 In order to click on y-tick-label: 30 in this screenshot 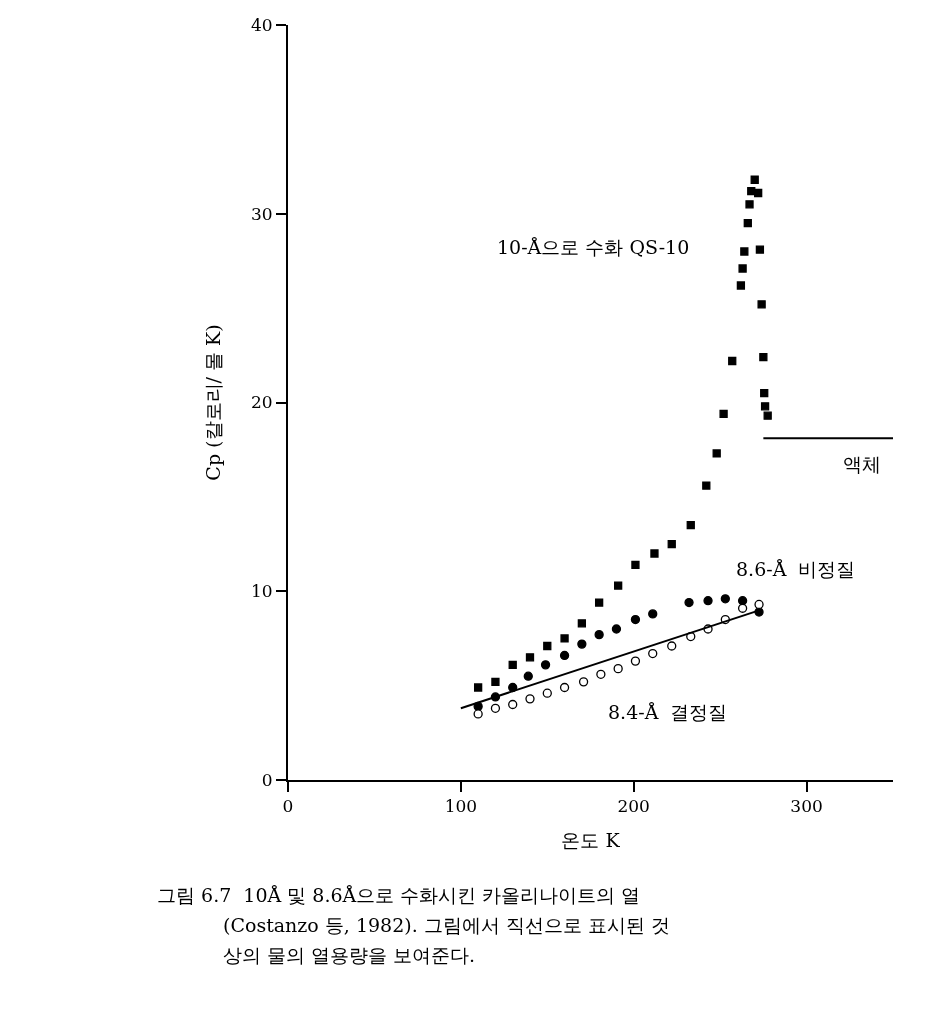, I will do `click(261, 213)`.